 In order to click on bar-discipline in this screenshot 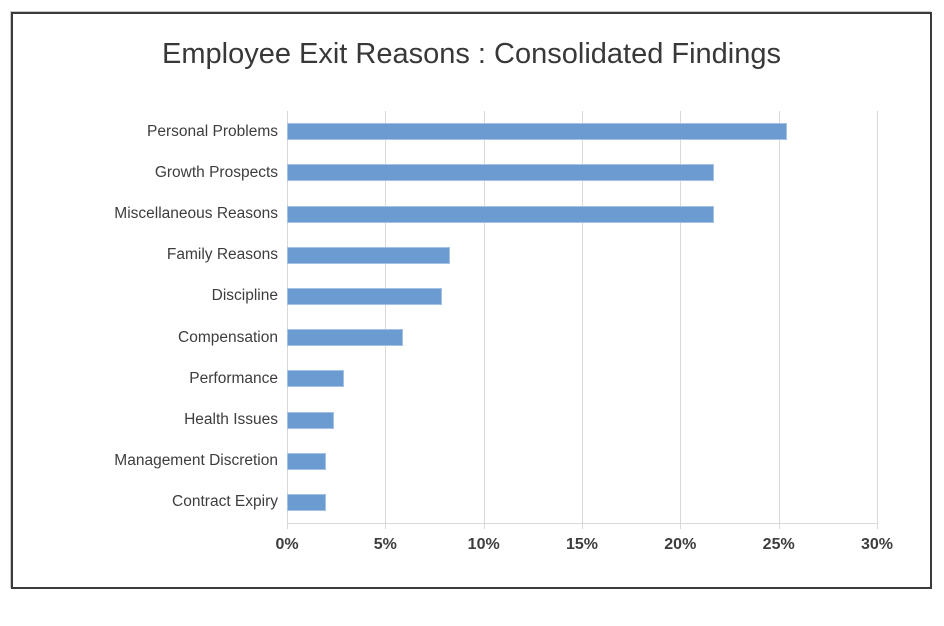, I will do `click(365, 296)`.